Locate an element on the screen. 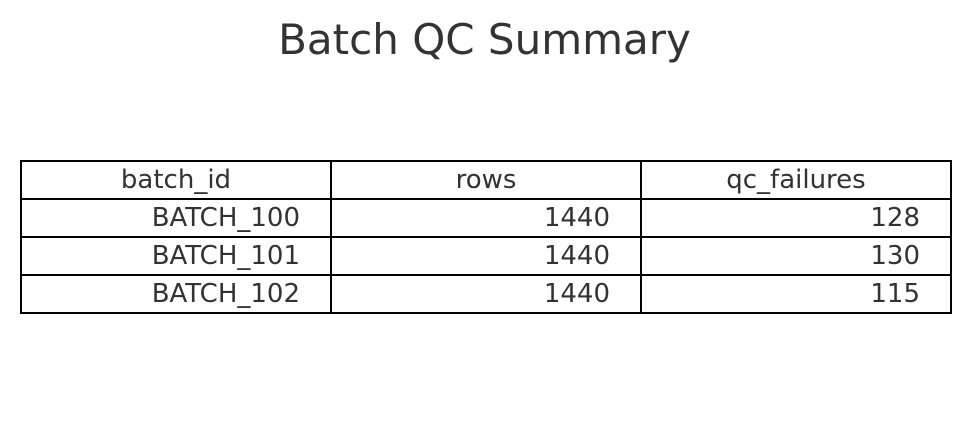  column-header-rows: rows is located at coordinates (486, 180).